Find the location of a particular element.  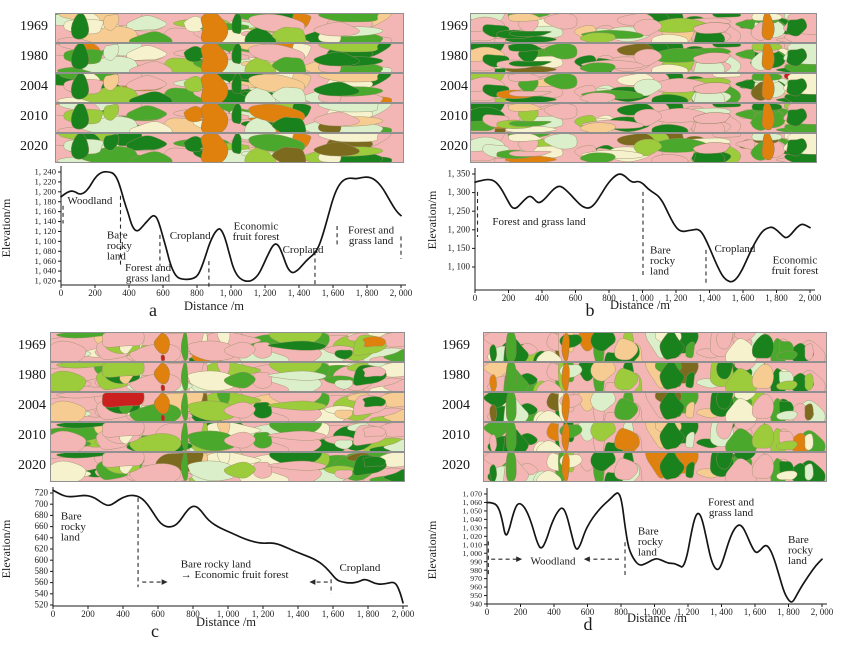

y-tick-label: 520 is located at coordinates (42, 605).